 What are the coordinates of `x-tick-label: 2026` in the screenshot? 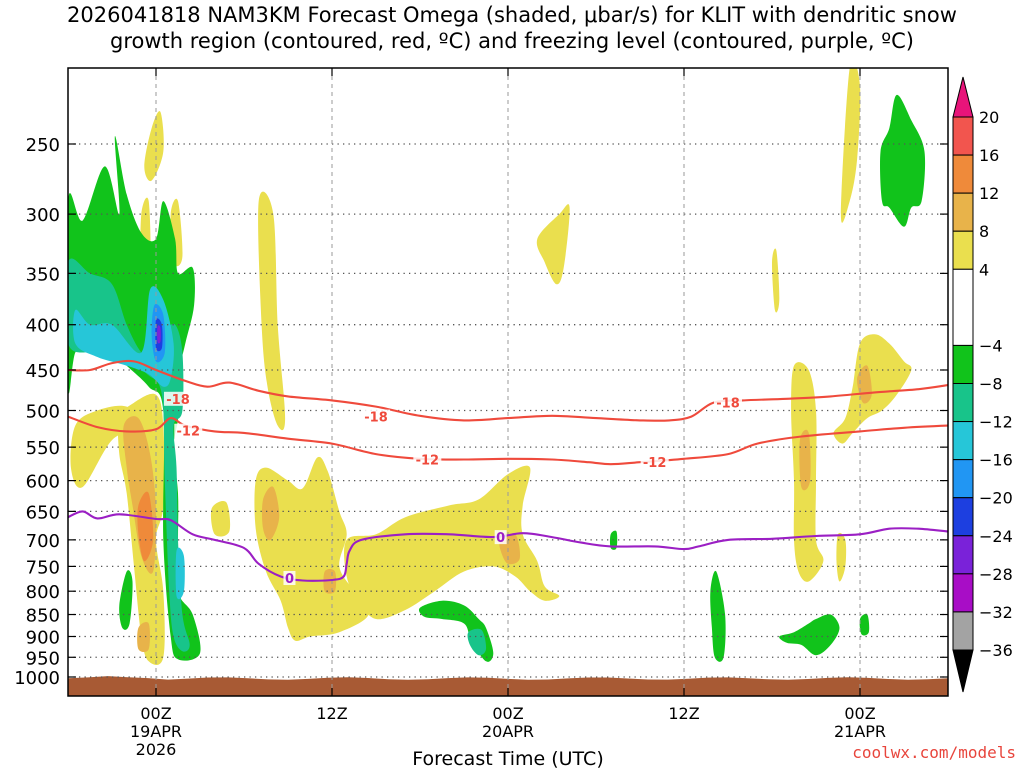 It's located at (156, 749).